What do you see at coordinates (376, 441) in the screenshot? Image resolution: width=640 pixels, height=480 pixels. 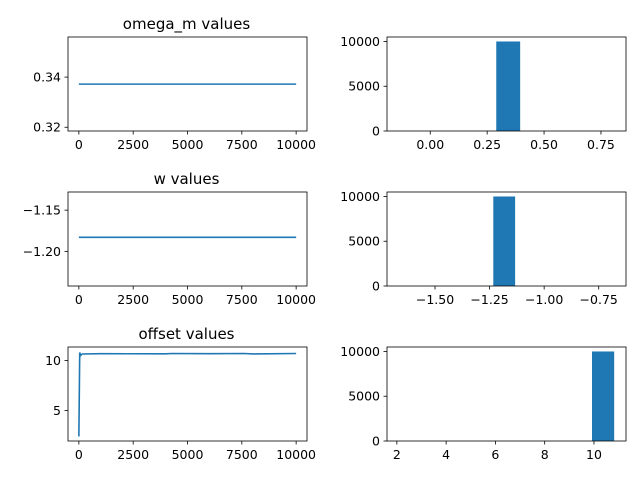 I see `offset-hist-y-tick-label: 0` at bounding box center [376, 441].